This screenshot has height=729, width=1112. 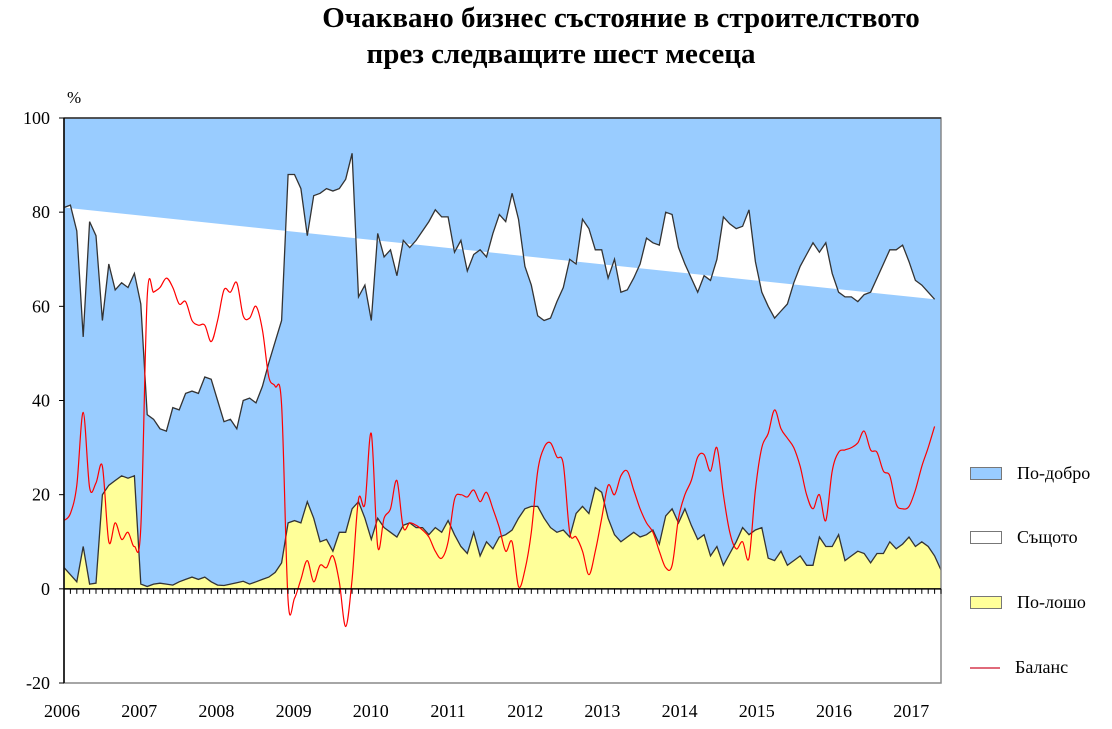 I want to click on y-tick-label: 80, so click(x=41, y=212).